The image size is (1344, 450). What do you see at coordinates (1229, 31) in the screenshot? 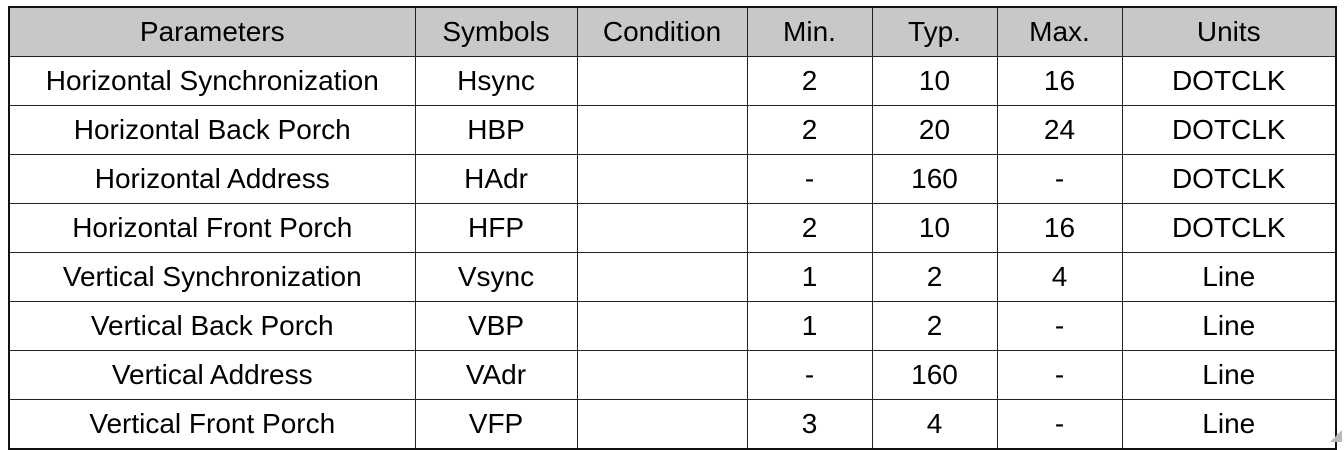
I see `header-units: Units` at bounding box center [1229, 31].